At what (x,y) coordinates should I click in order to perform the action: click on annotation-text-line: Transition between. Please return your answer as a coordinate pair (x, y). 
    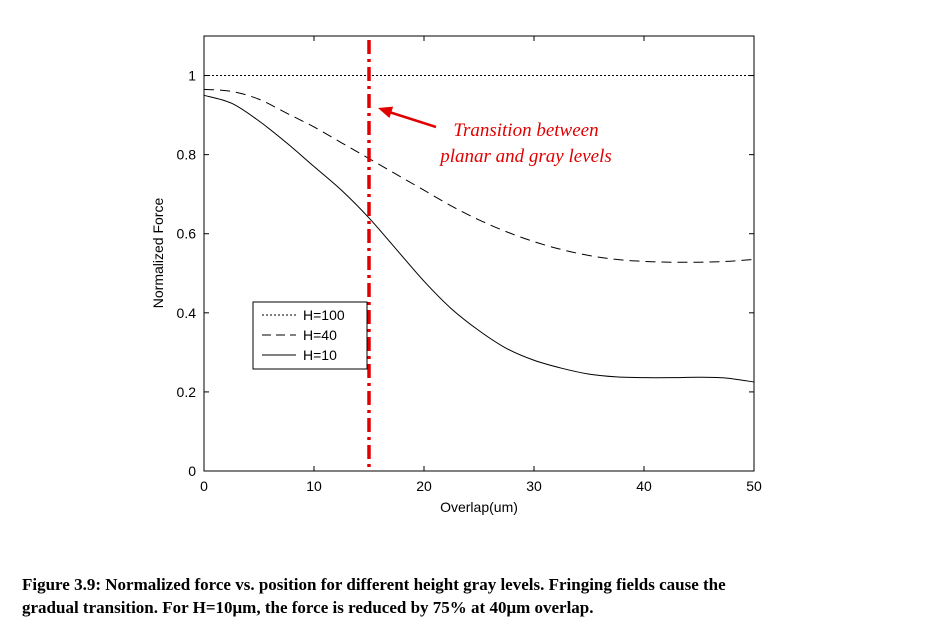
    Looking at the image, I should click on (525, 130).